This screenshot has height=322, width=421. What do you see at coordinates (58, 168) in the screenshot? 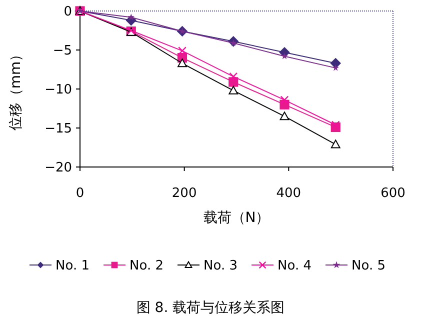
I see `y-tick-label: −20` at bounding box center [58, 168].